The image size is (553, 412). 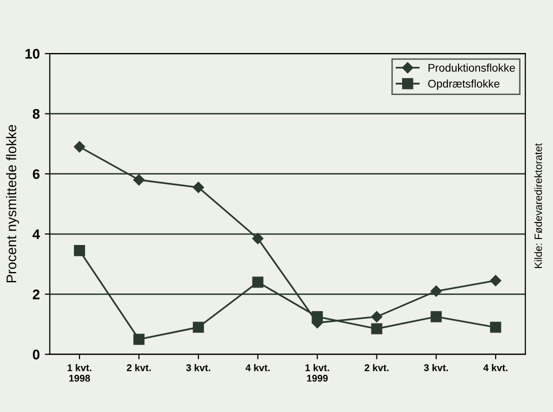 What do you see at coordinates (36, 355) in the screenshot?
I see `y-tick-label: 0` at bounding box center [36, 355].